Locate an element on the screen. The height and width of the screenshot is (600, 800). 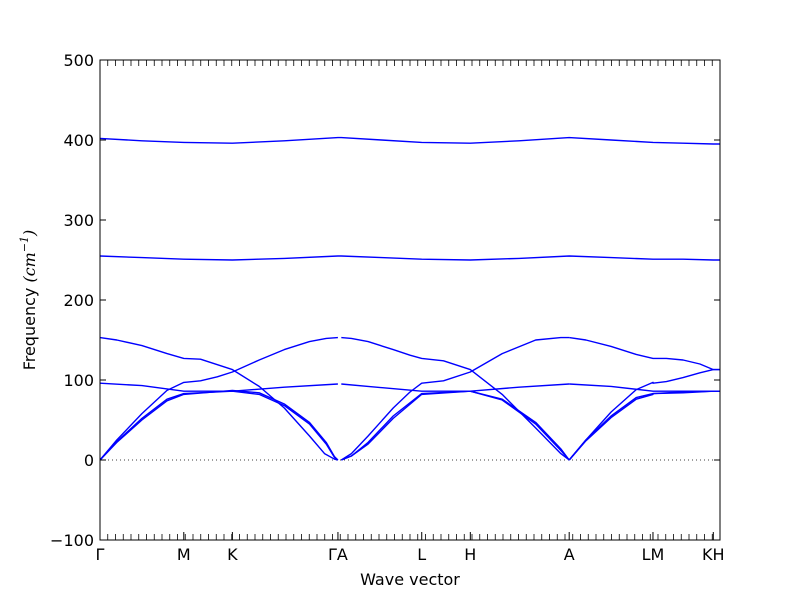
y-tick-label: −100 is located at coordinates (72, 540).